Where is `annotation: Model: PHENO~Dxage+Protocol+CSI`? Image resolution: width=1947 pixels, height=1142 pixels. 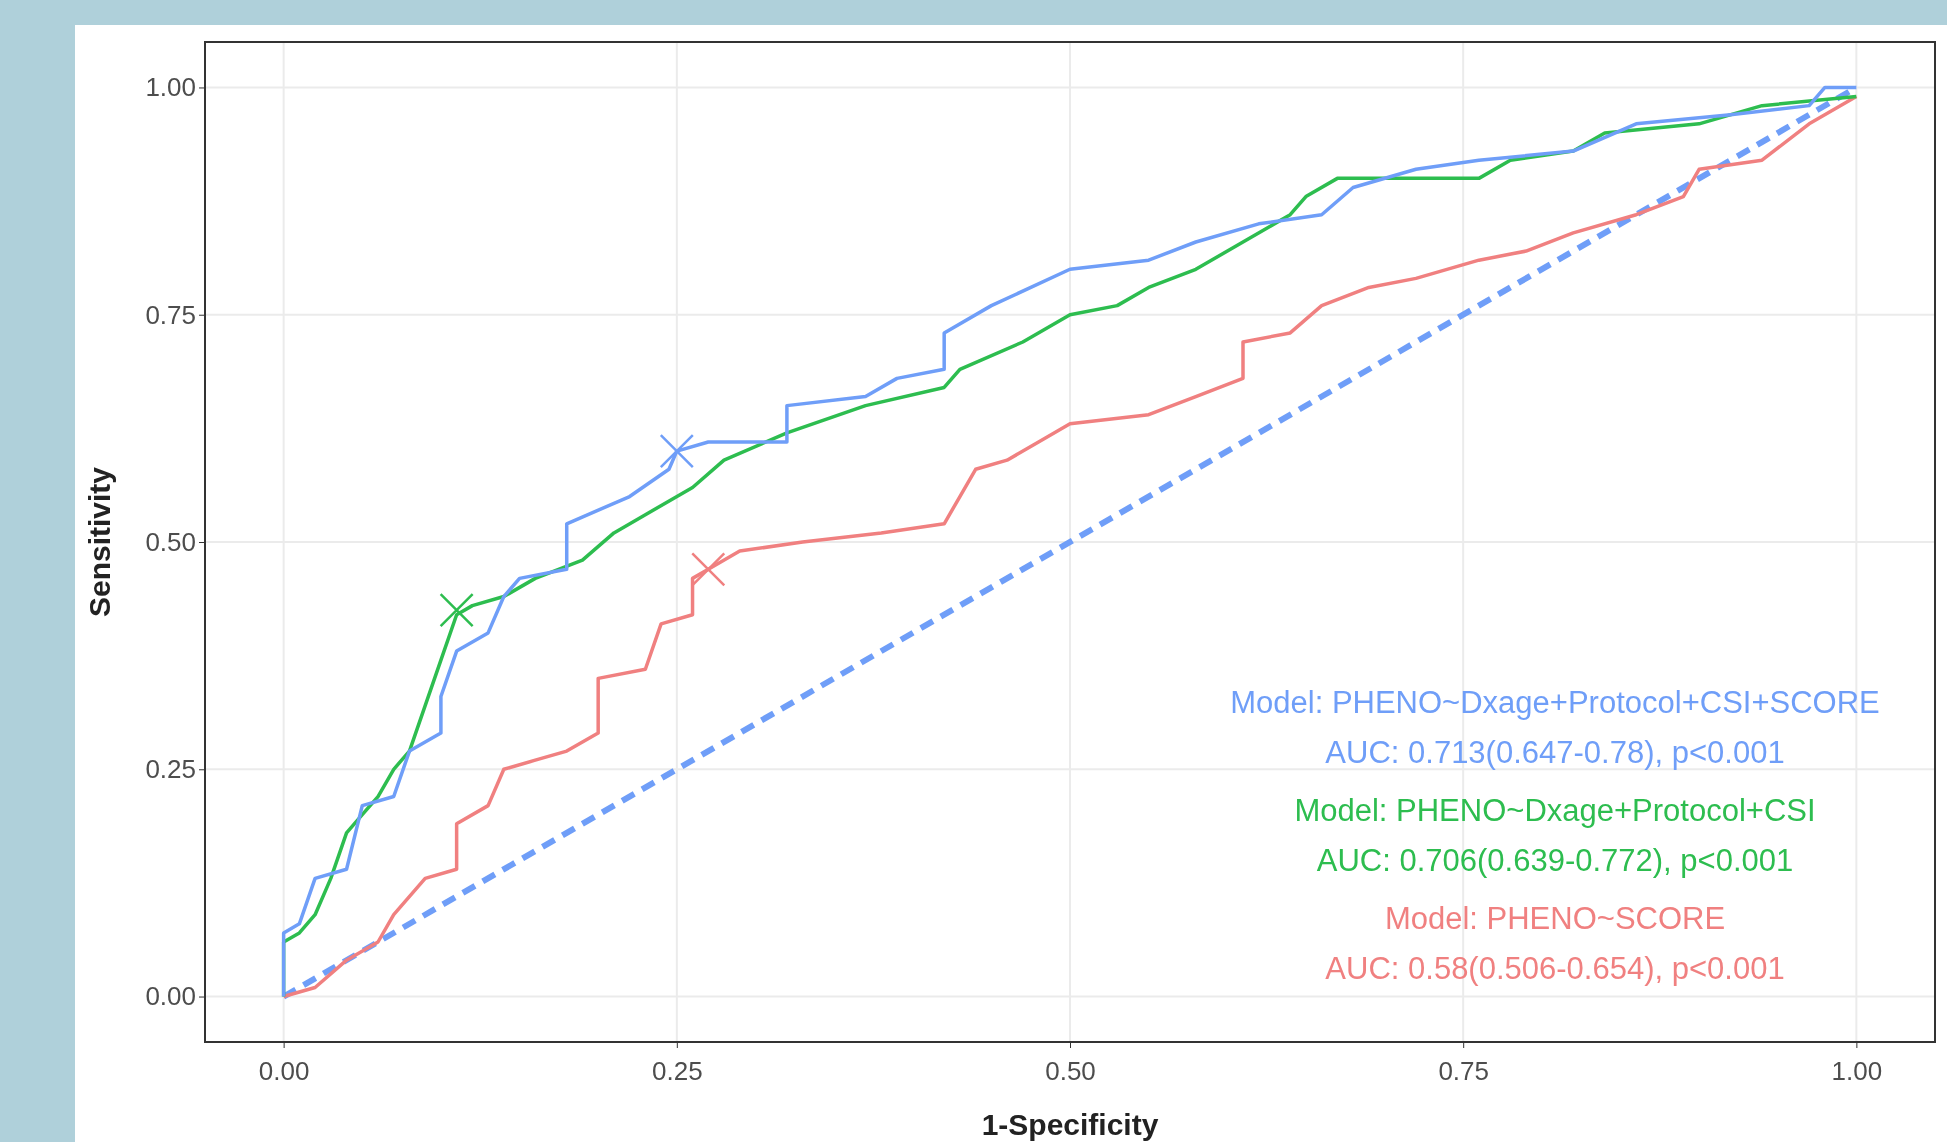 annotation: Model: PHENO~Dxage+Protocol+CSI is located at coordinates (1555, 810).